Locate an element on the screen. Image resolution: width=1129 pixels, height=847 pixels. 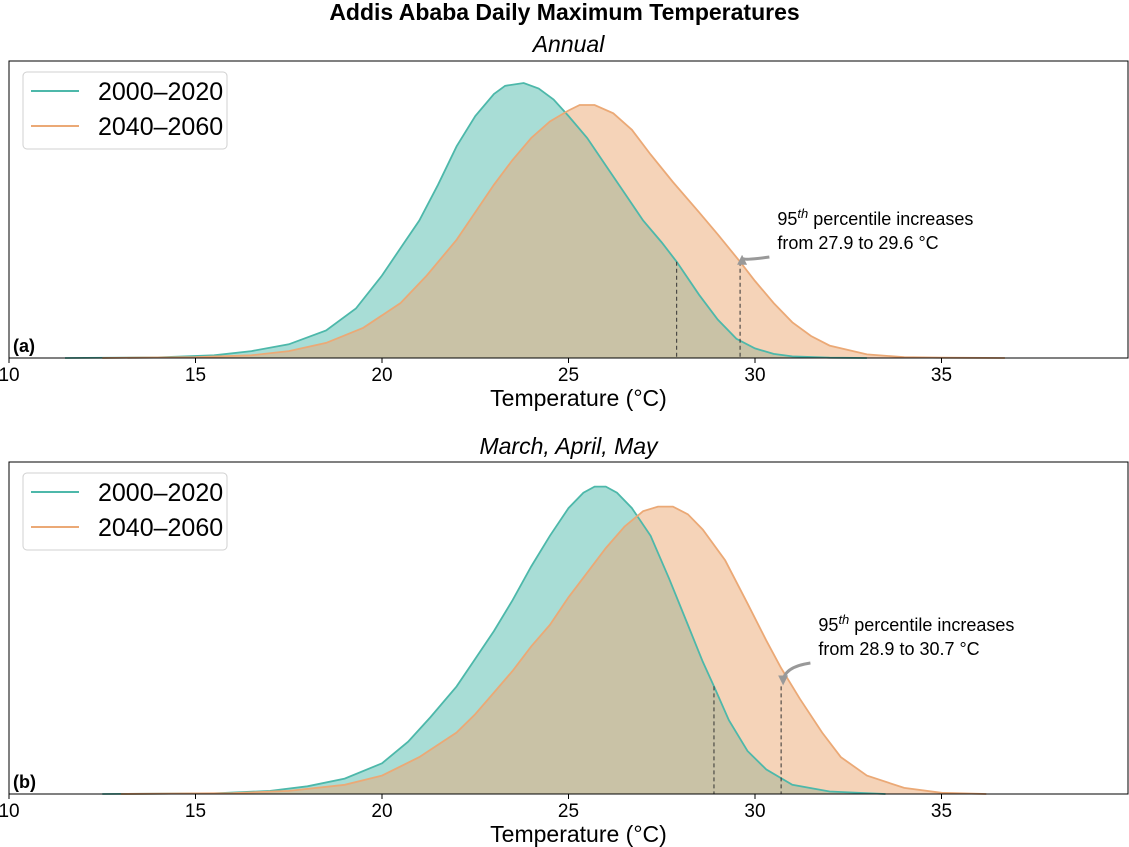
annotation-line-2: from 27.9 to 29.6 °C is located at coordinates (857, 243).